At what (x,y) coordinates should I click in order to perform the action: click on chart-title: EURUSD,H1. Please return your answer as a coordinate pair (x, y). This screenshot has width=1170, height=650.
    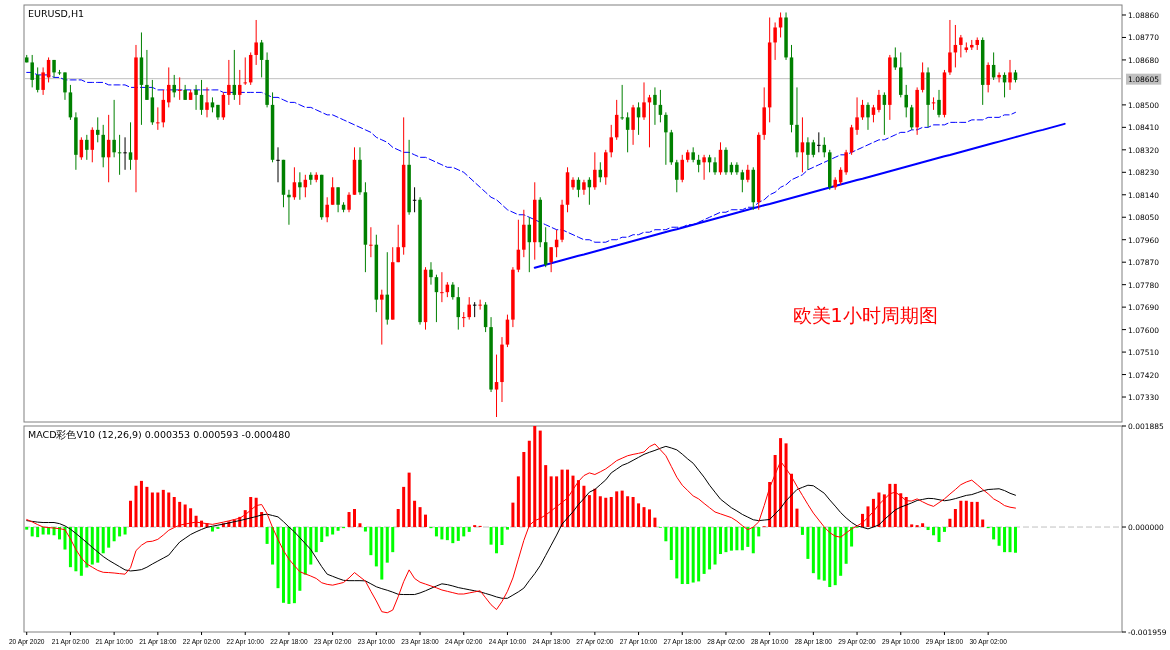
    Looking at the image, I should click on (56, 13).